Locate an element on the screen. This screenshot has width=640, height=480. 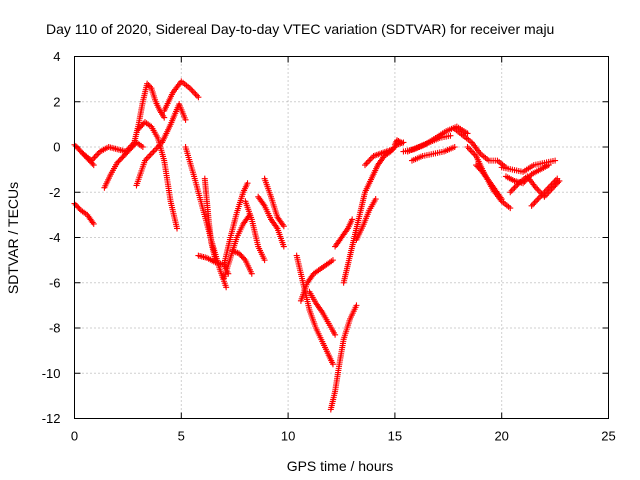
y-tick-label: 0 is located at coordinates (56, 147).